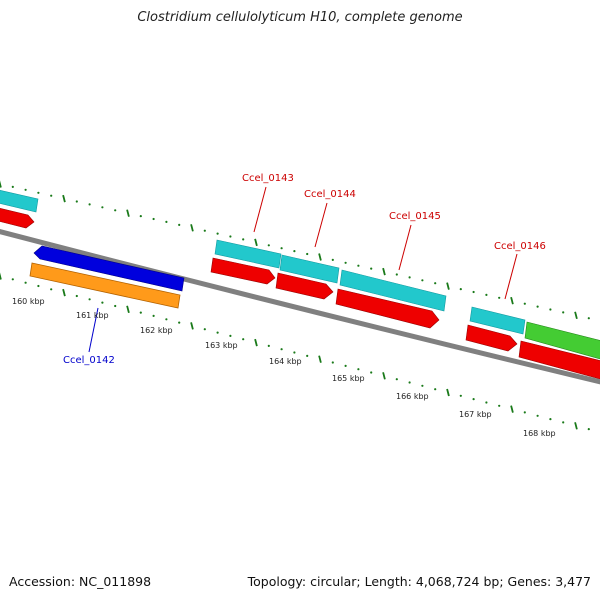 The width and height of the screenshot is (600, 600). Describe the element at coordinates (412, 396) in the screenshot. I see `scale-label: 166 kbp` at that location.